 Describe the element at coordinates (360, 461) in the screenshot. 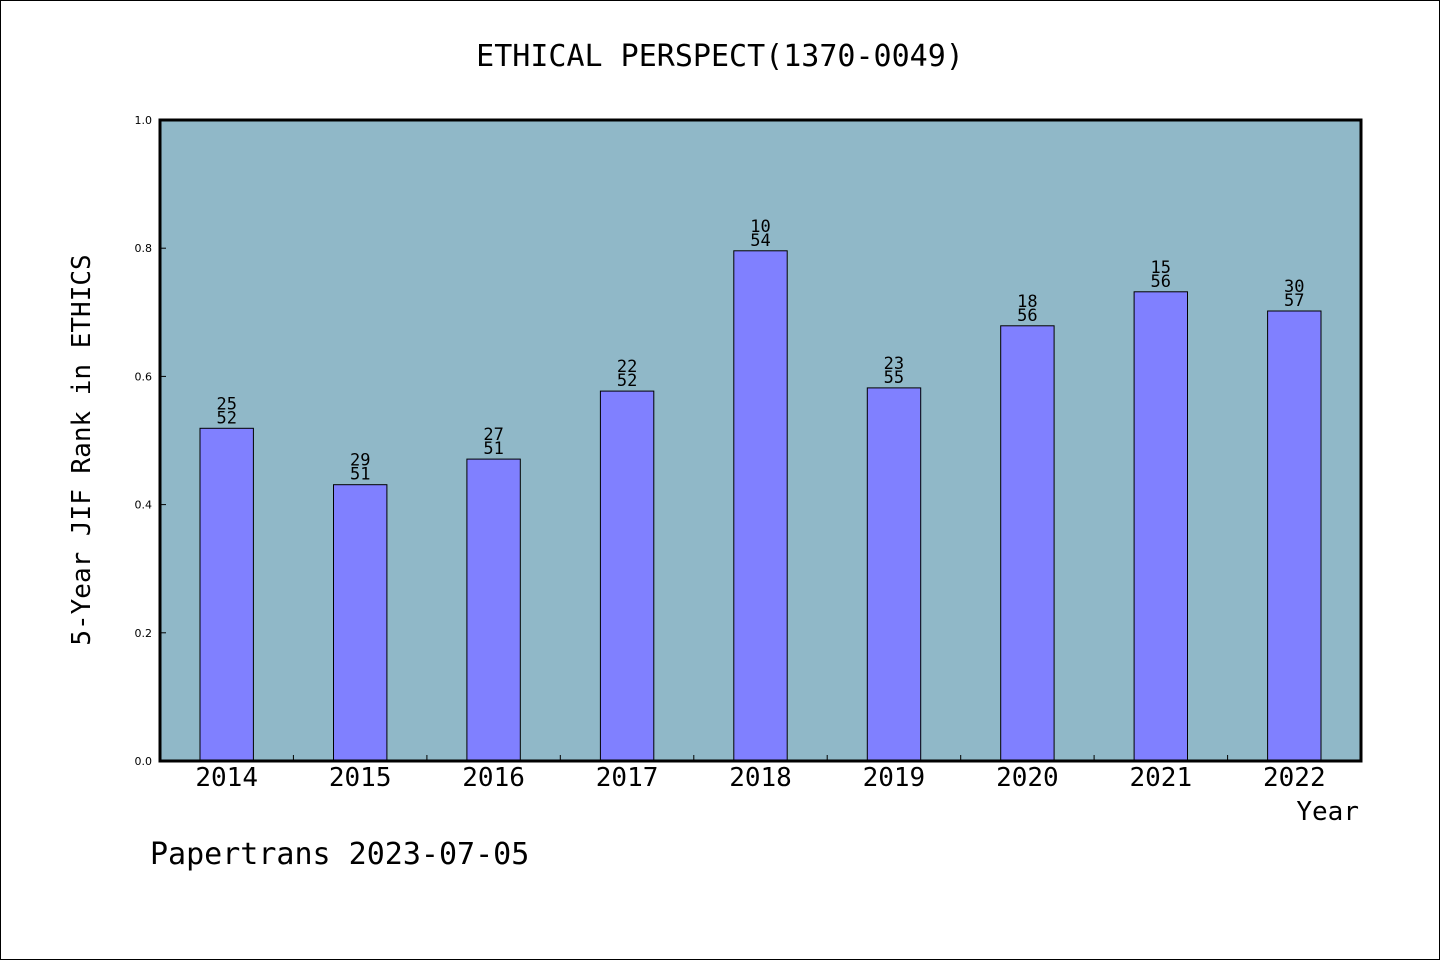

I see `rank-label-2015: 29` at that location.